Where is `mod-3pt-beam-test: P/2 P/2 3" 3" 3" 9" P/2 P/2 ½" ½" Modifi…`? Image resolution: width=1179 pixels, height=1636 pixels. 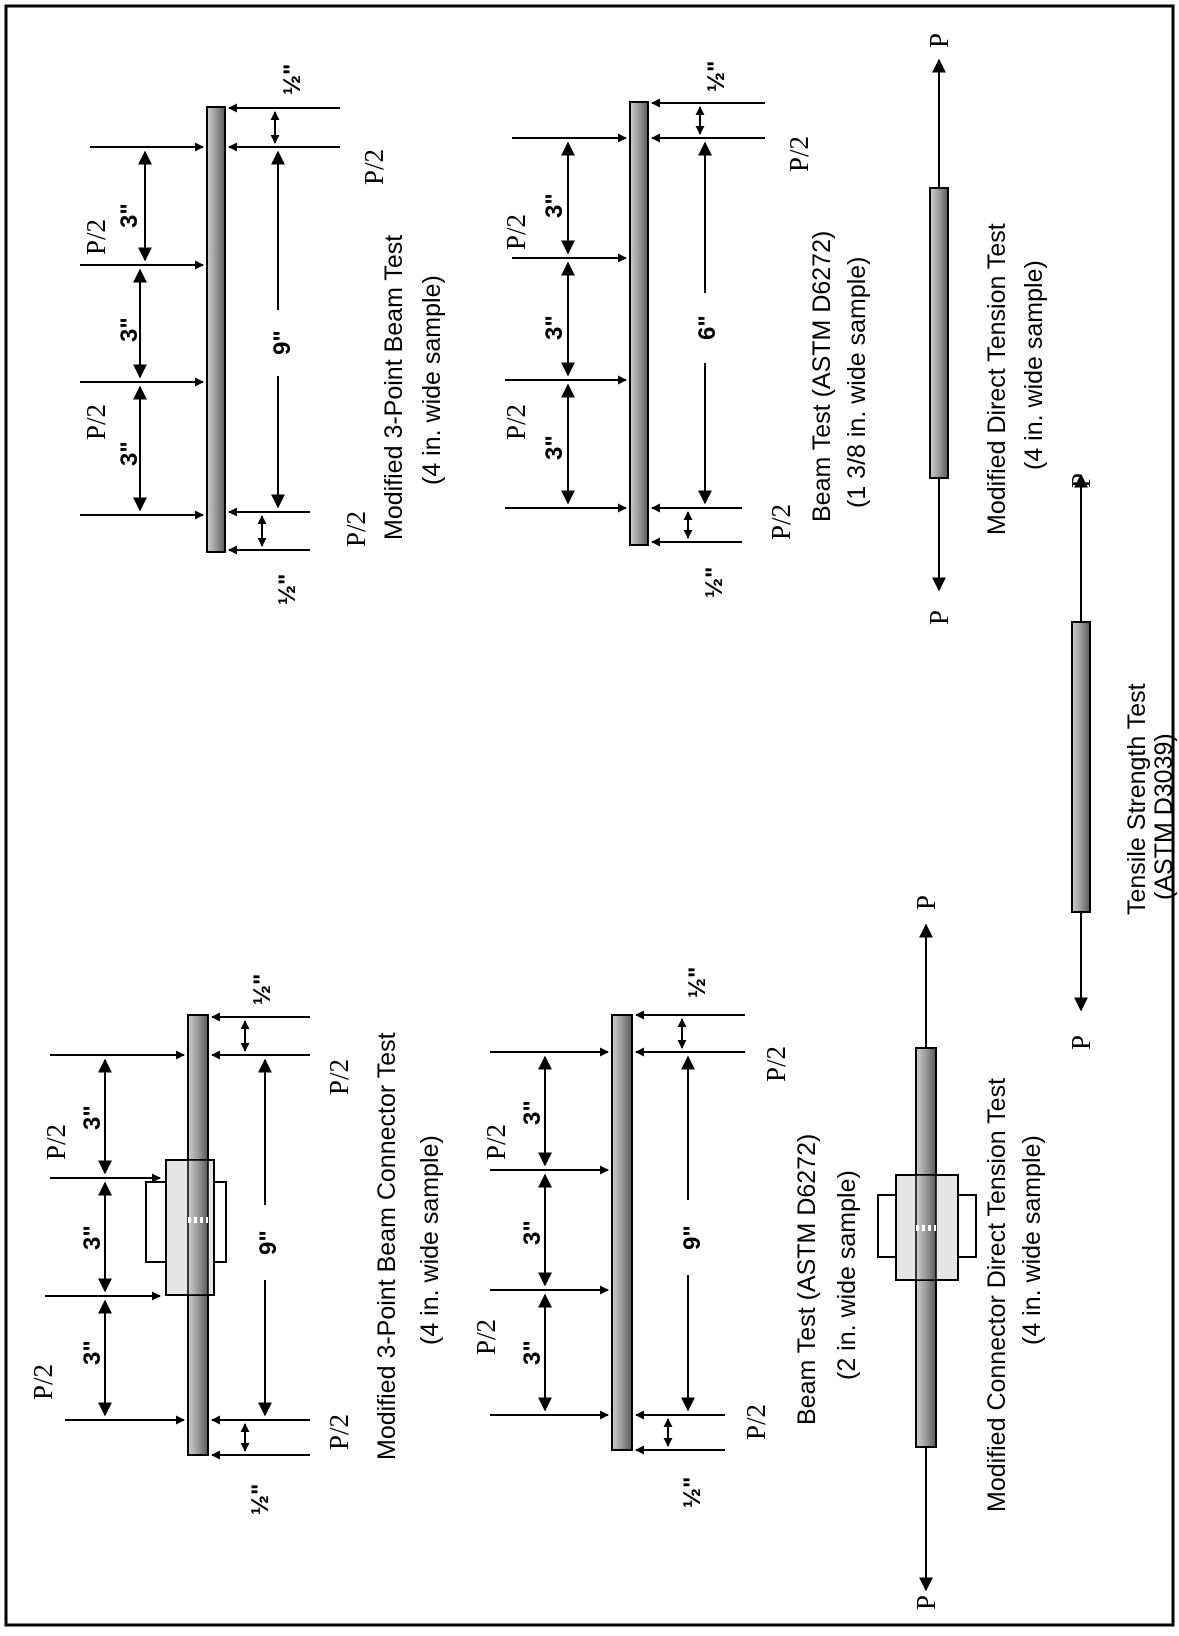
mod-3pt-beam-test: P/2 P/2 3" 3" 3" 9" P/2 P/2 ½" ½" Modifi… is located at coordinates (263, 334).